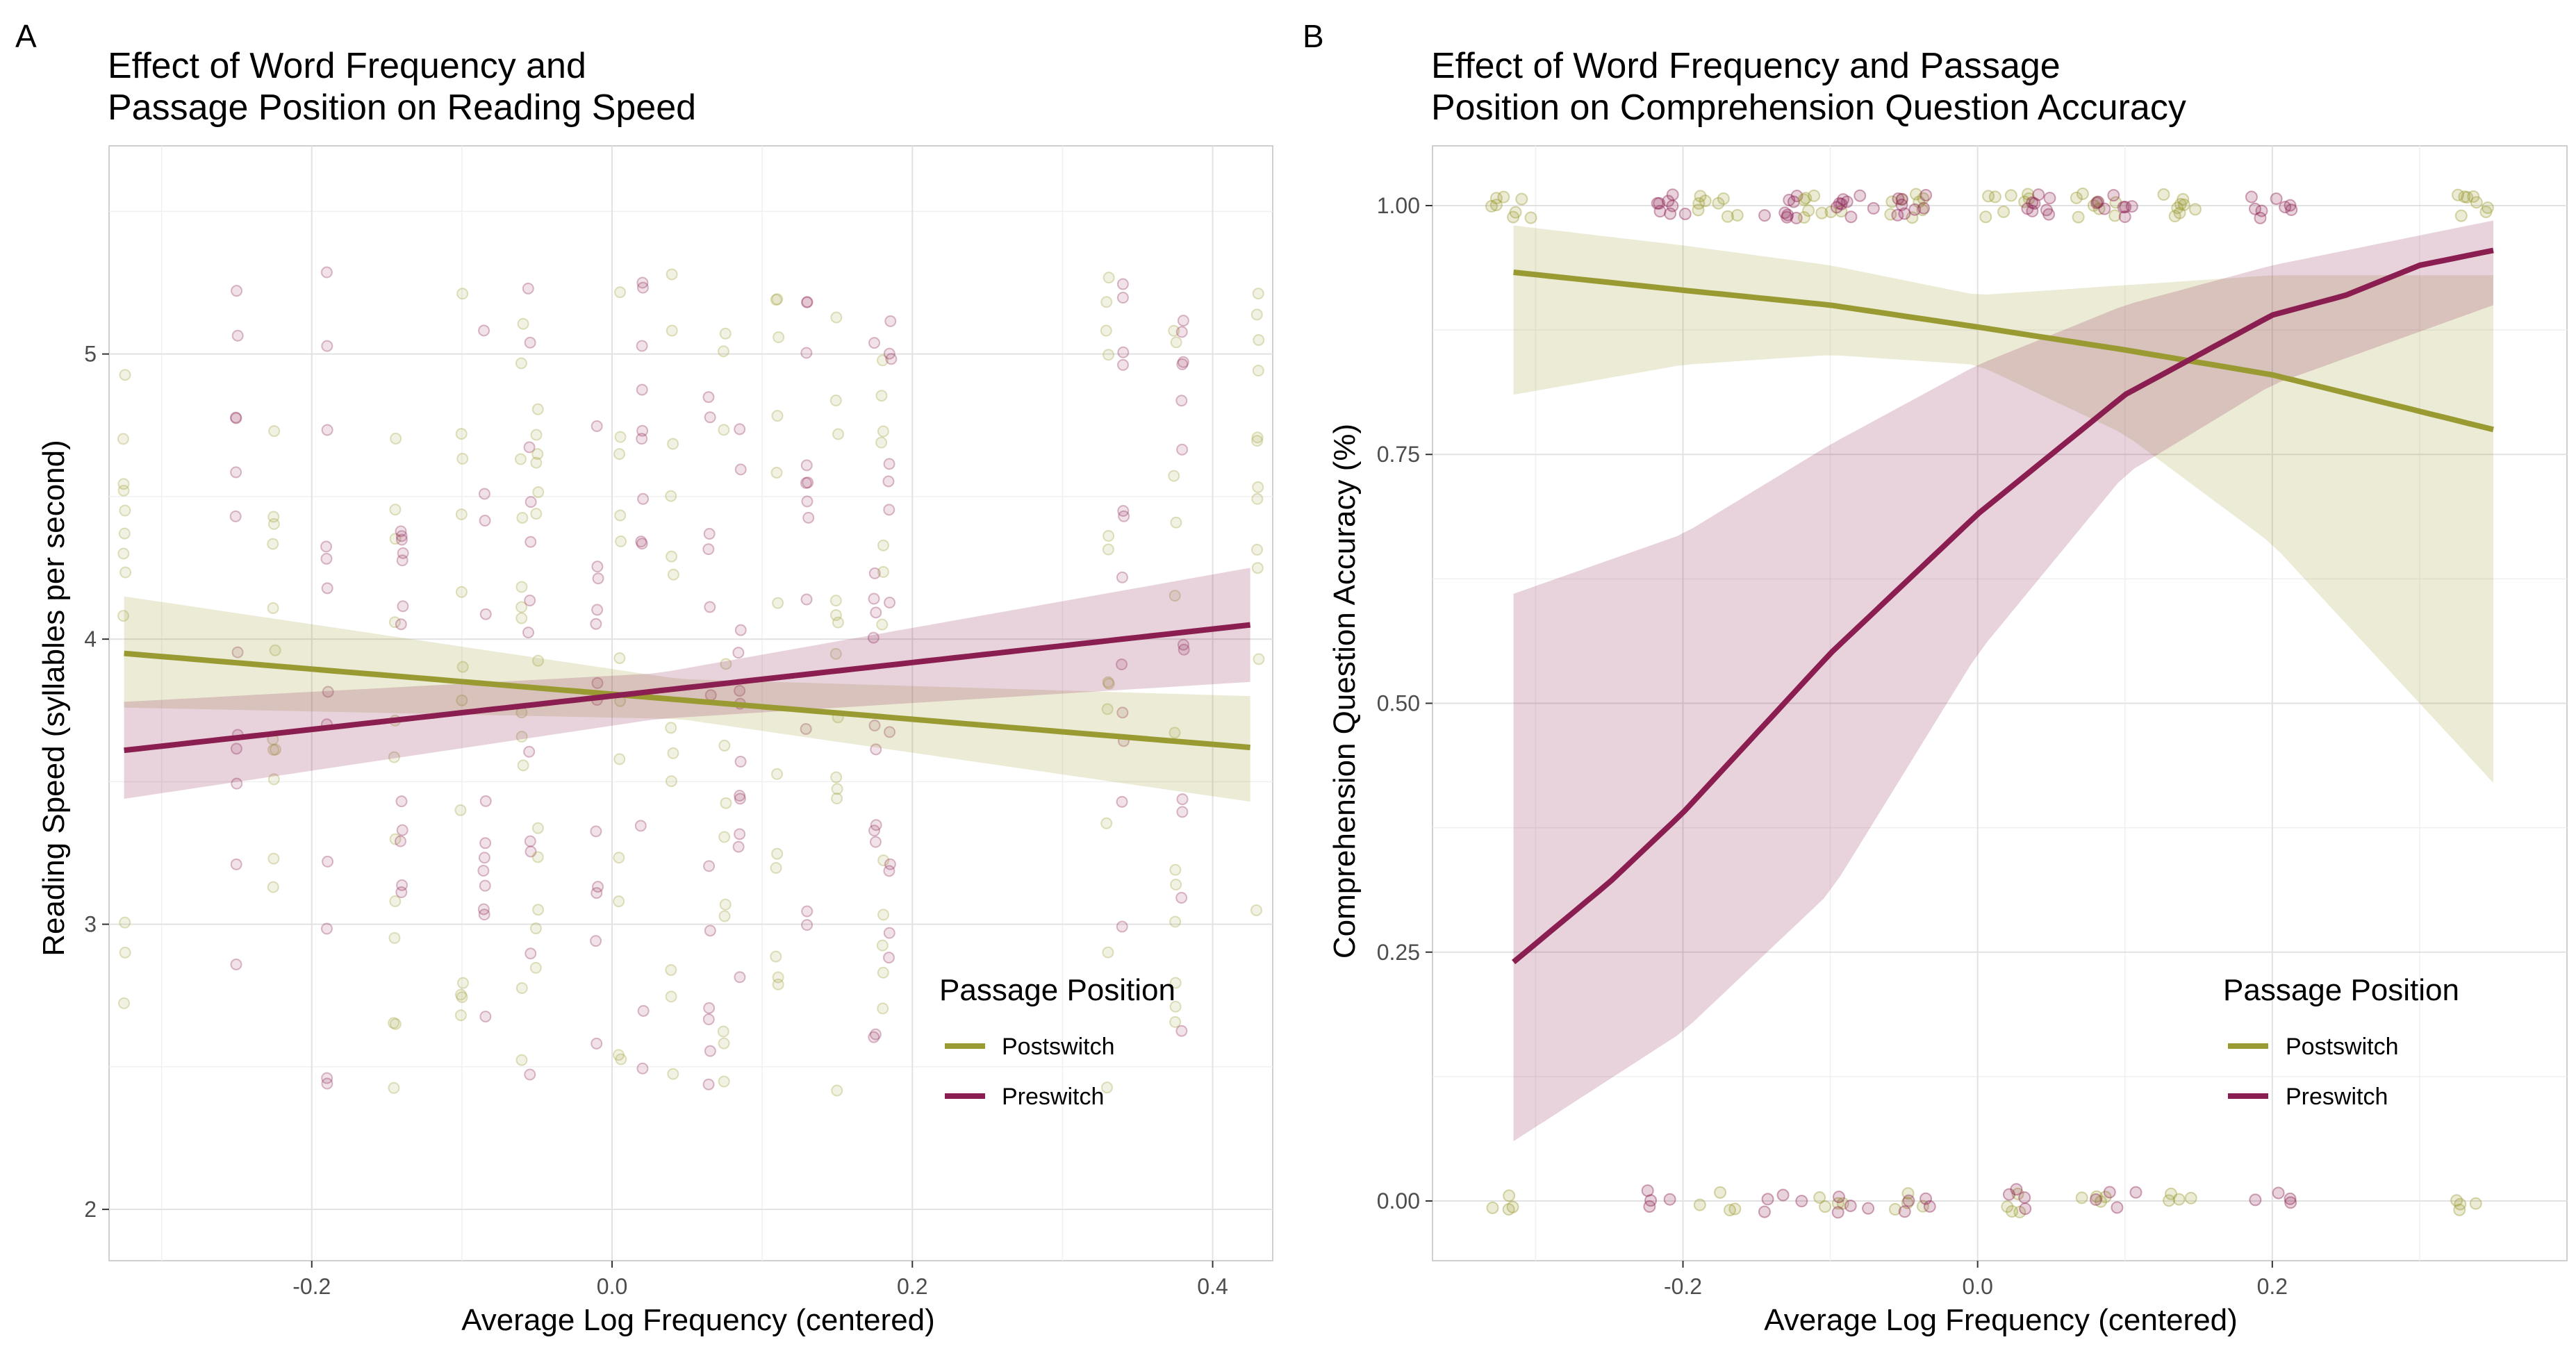 This screenshot has height=1351, width=2576. Describe the element at coordinates (687, 683) in the screenshot. I see `chart-a-ribbon-preswitch` at that location.